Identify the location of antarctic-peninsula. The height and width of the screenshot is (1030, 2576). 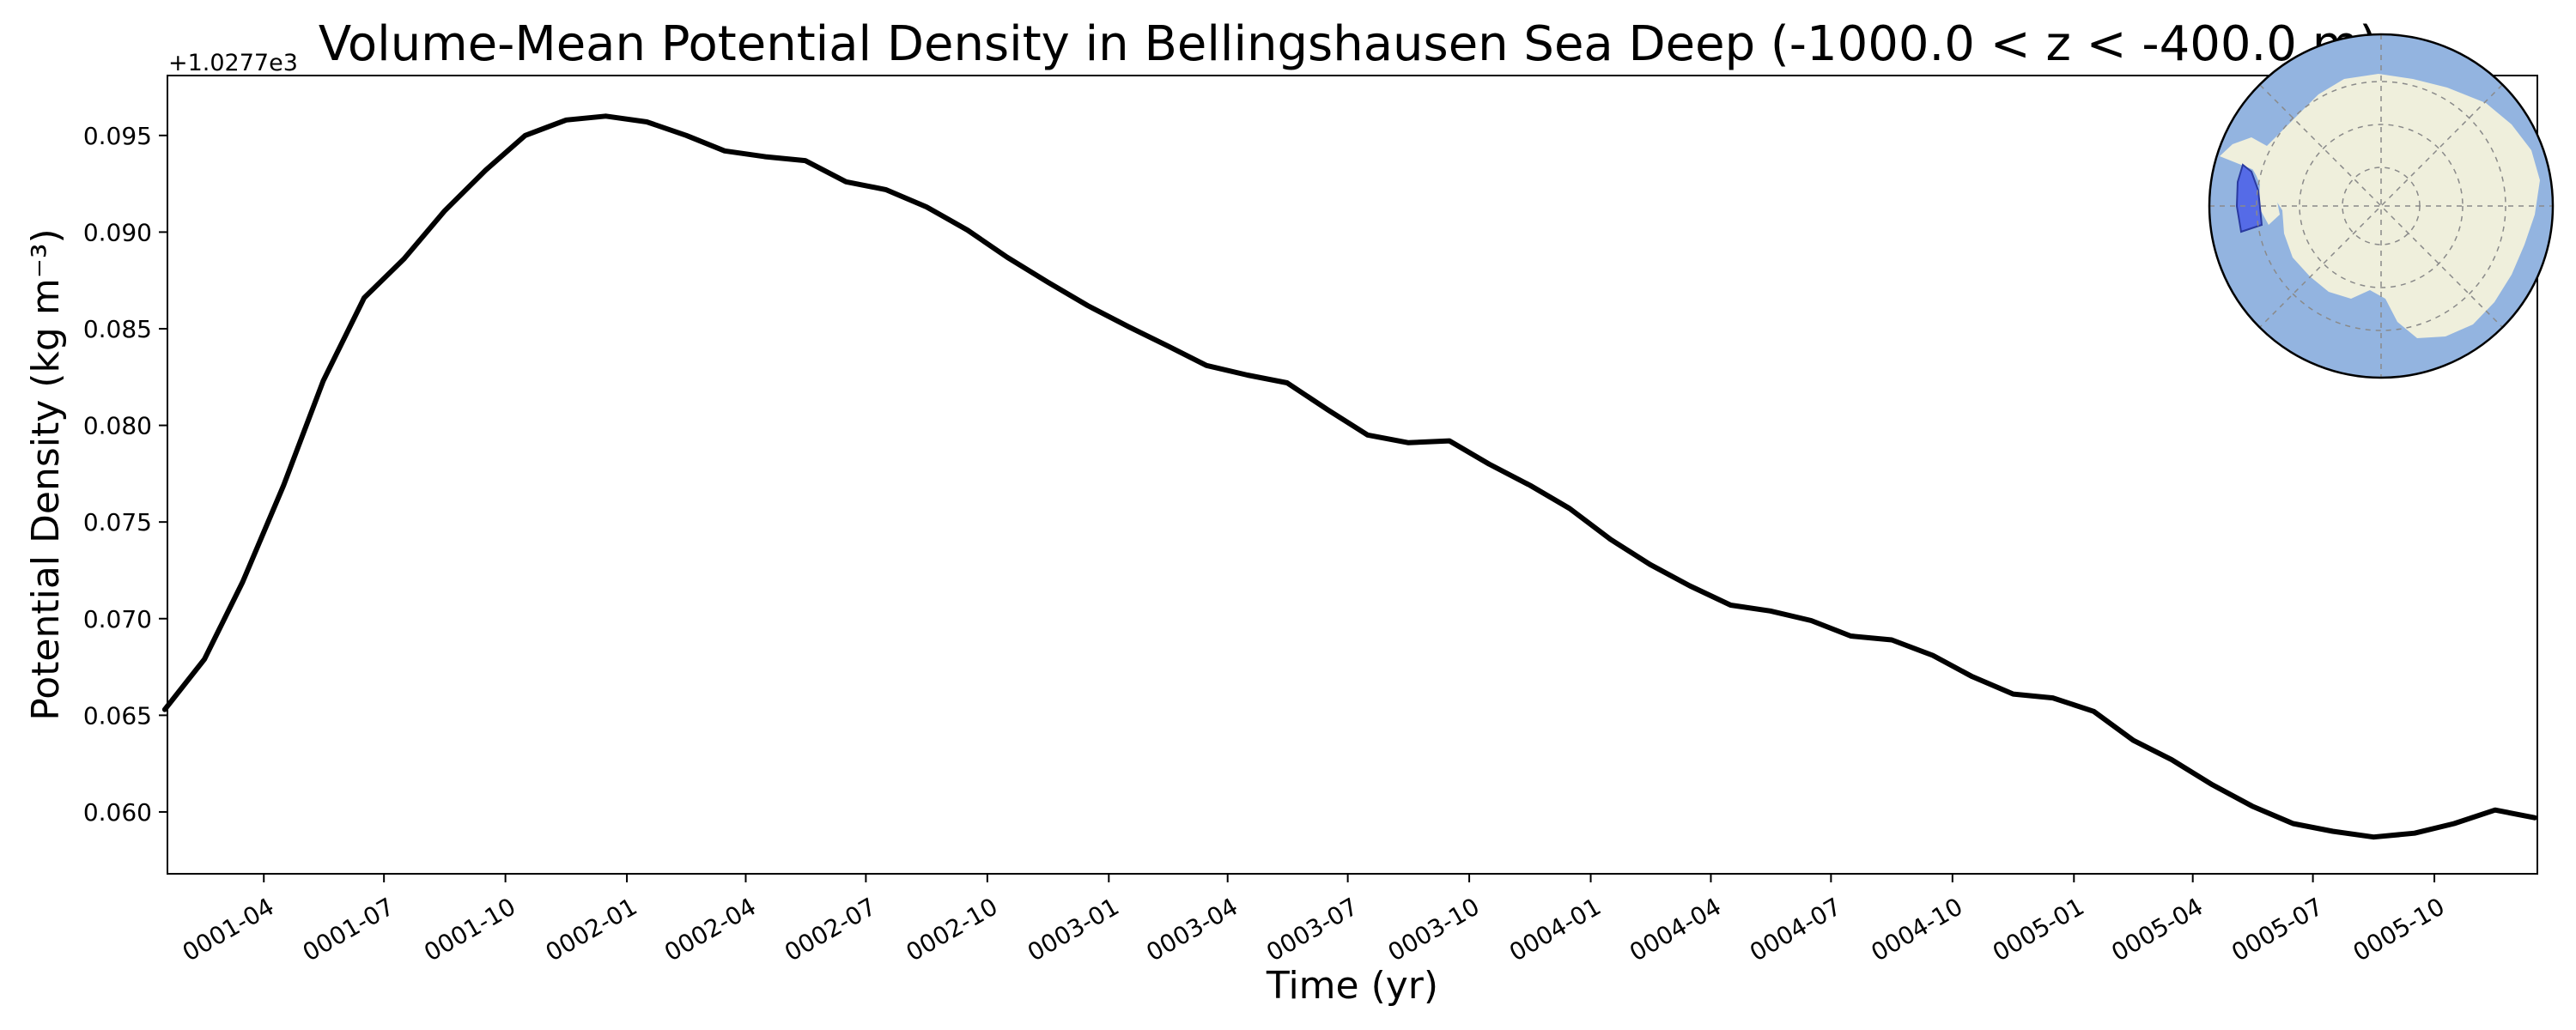
(2250, 181).